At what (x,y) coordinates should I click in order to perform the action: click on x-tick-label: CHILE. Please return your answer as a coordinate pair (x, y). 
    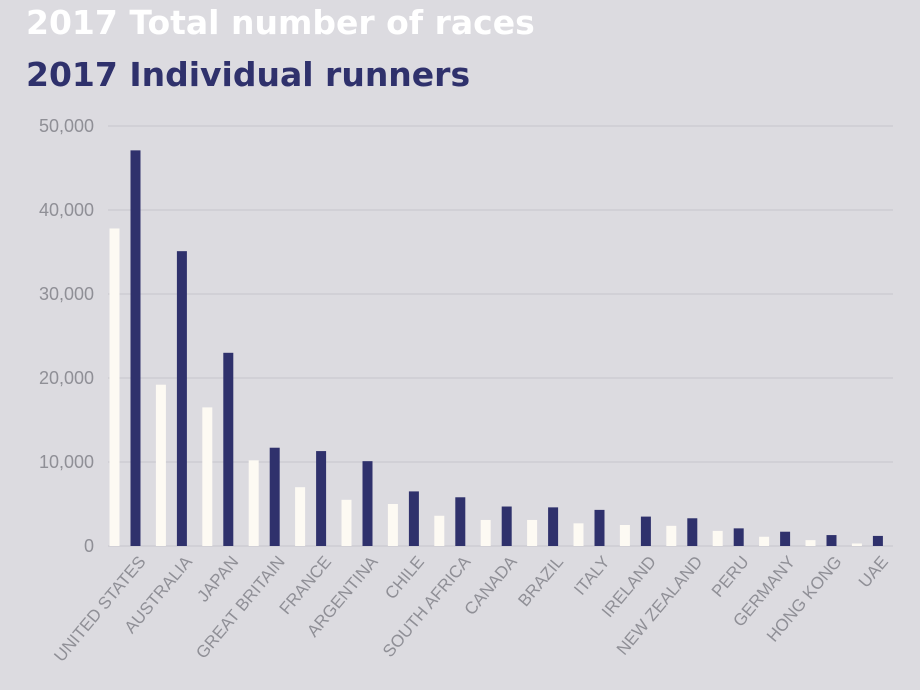
    Looking at the image, I should click on (404, 577).